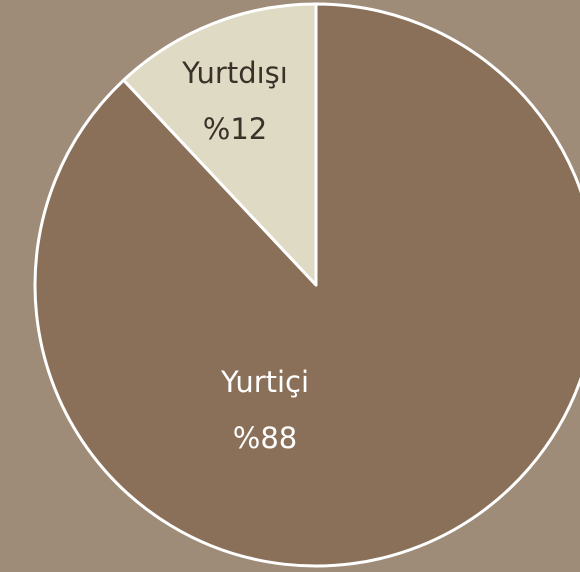 This screenshot has width=580, height=572. What do you see at coordinates (265, 438) in the screenshot?
I see `slice-value-label: %88` at bounding box center [265, 438].